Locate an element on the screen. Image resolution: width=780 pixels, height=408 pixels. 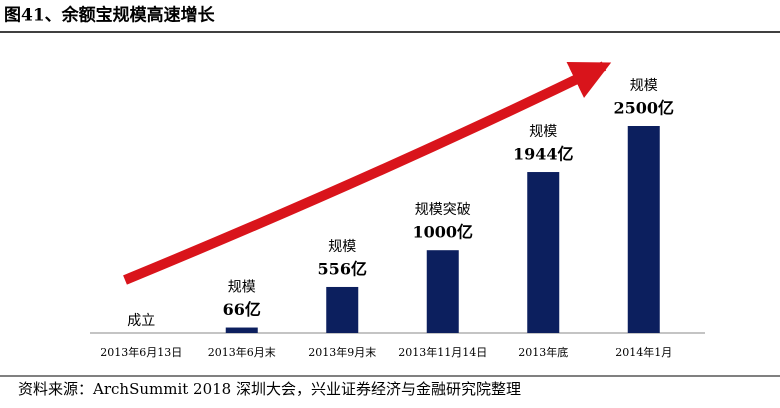
chart-title: 图41、余额宝规模高速增长 is located at coordinates (110, 15).